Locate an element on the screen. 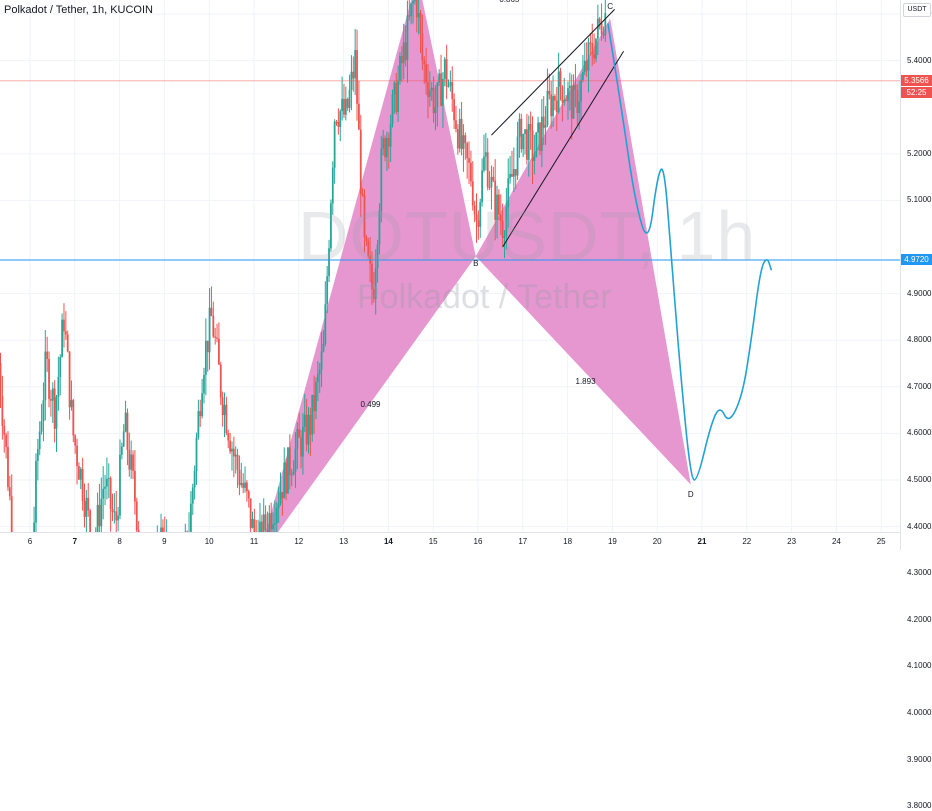  chart-title: Polkadot / Tether, 1h, KUCOIN is located at coordinates (78, 10).